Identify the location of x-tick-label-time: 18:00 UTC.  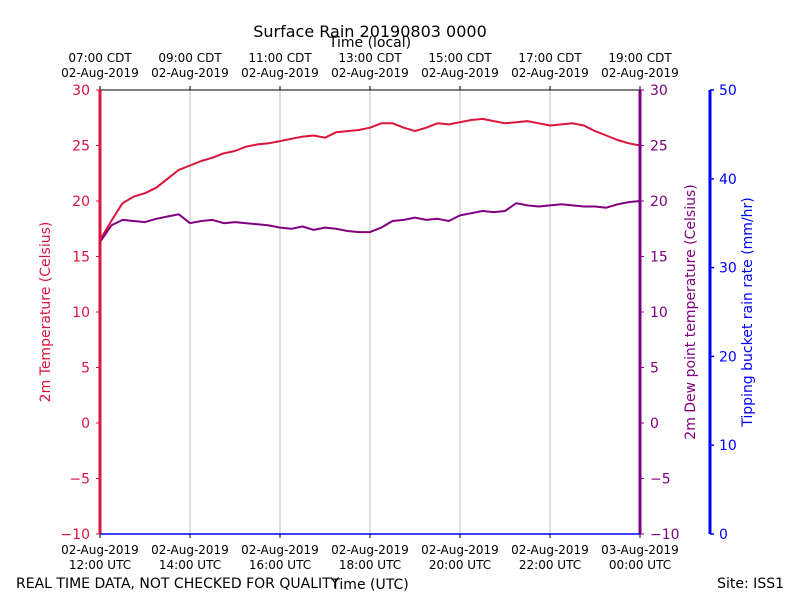
(370, 565).